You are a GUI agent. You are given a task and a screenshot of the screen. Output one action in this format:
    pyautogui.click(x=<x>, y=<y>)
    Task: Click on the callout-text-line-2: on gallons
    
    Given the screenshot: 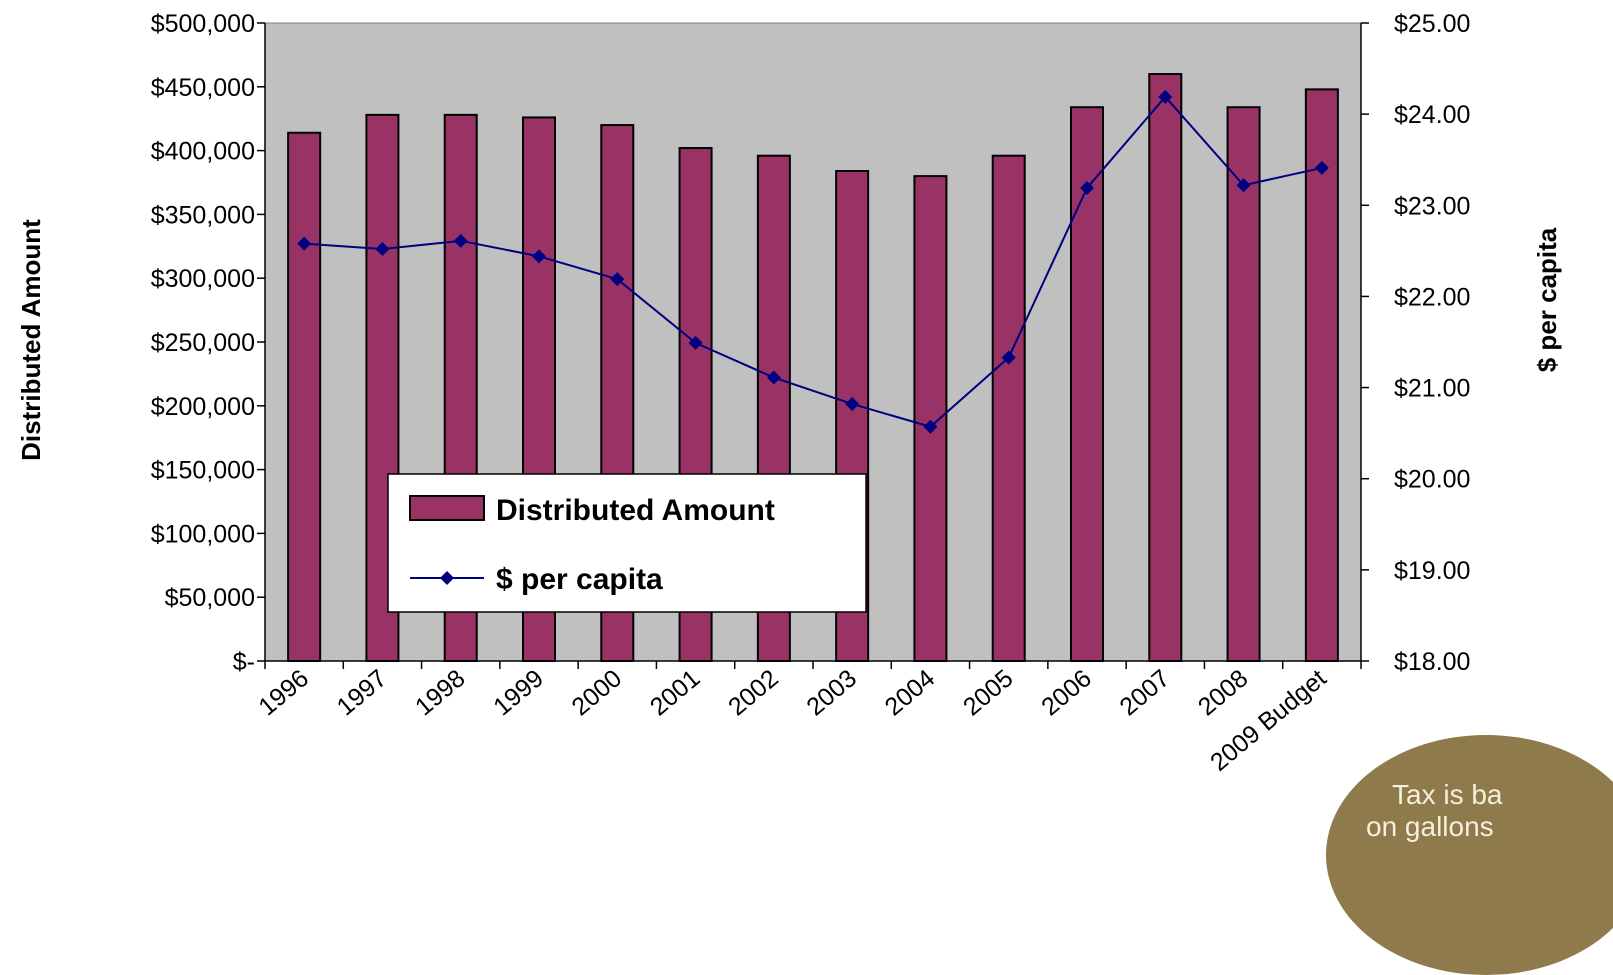 What is the action you would take?
    pyautogui.click(x=1430, y=826)
    